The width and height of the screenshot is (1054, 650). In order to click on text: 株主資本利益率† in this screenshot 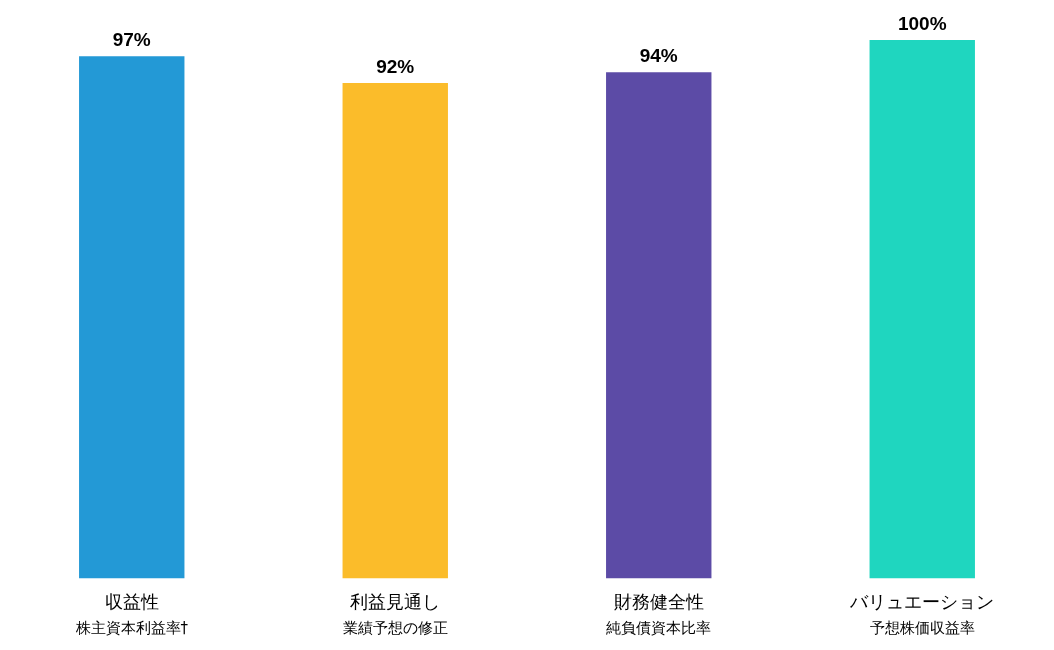, I will do `click(131, 628)`.